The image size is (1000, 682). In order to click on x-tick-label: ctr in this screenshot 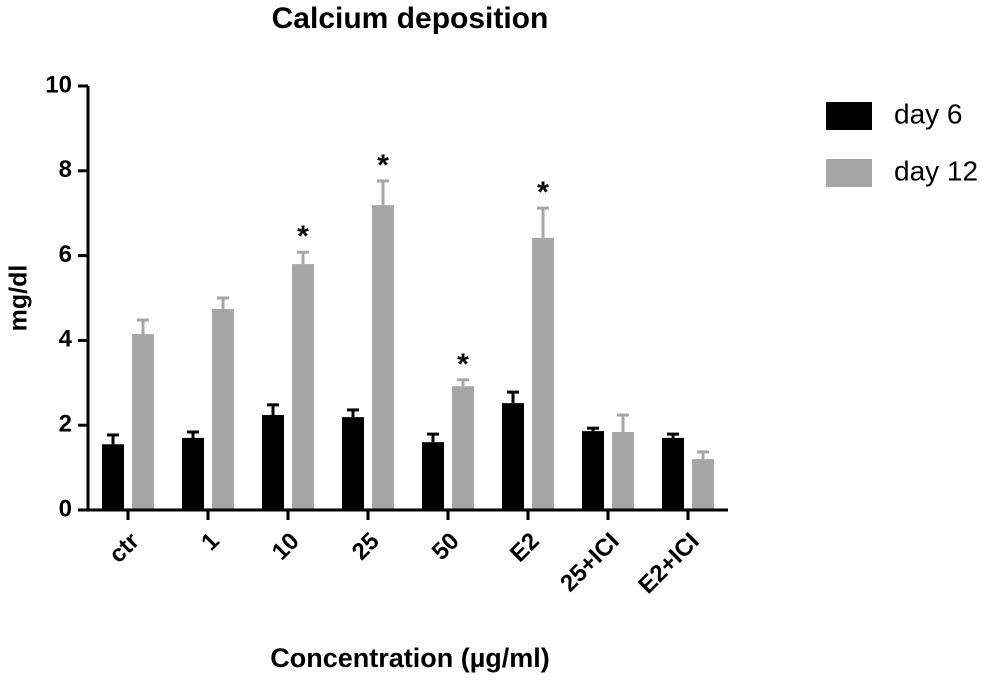, I will do `click(124, 548)`.